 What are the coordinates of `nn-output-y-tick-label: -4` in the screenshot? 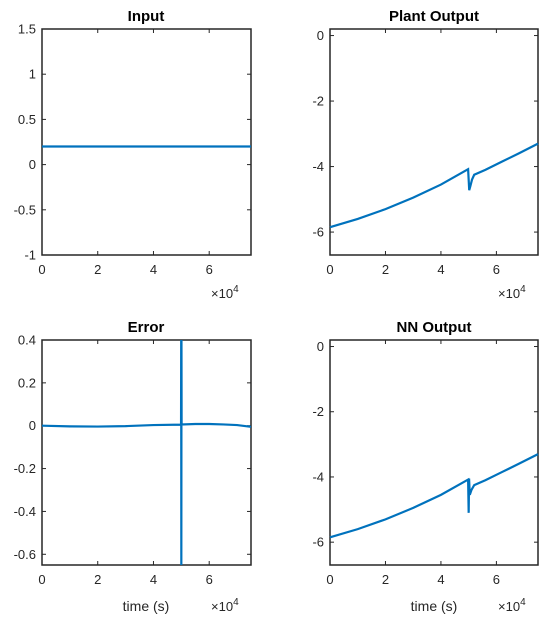 It's located at (318, 476).